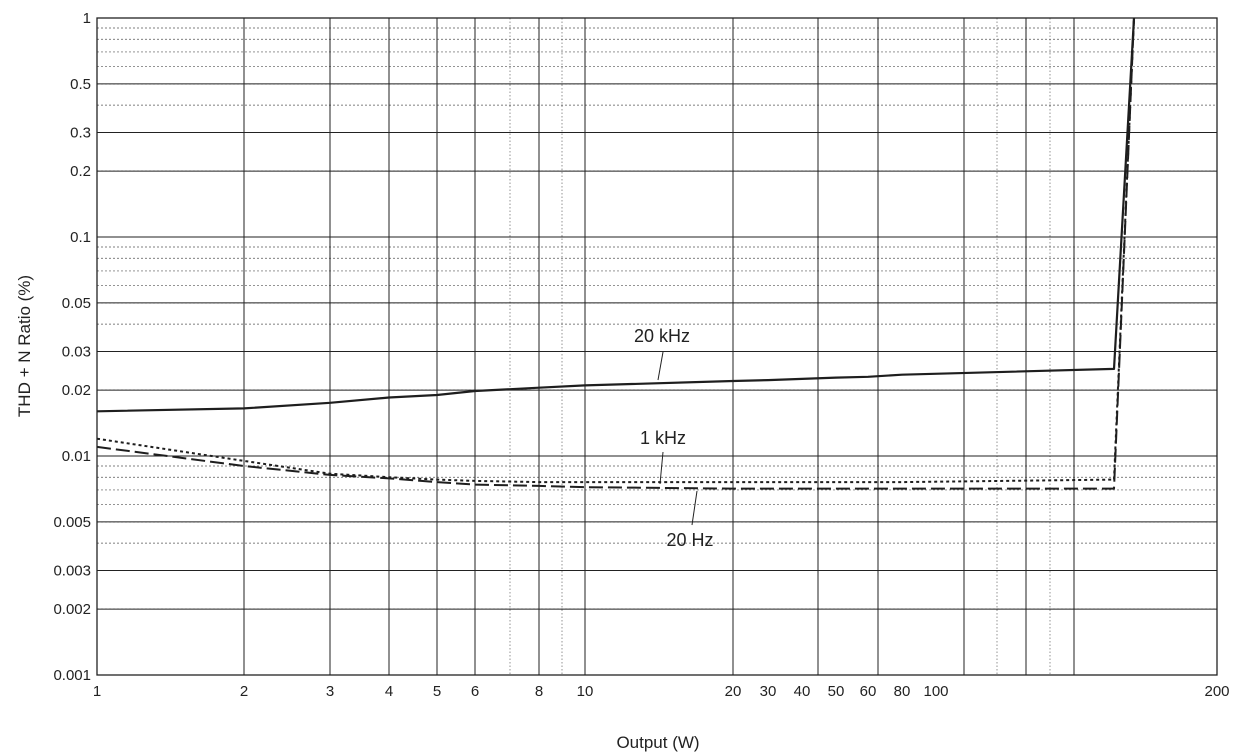  What do you see at coordinates (662, 336) in the screenshot?
I see `series-label: 20 kHz` at bounding box center [662, 336].